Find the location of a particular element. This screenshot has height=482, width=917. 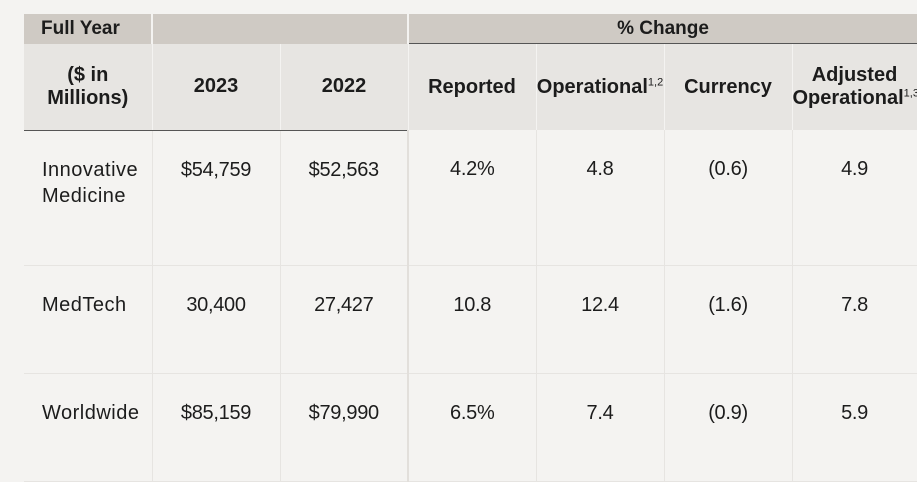

year-2022-header: 2022 is located at coordinates (344, 87).